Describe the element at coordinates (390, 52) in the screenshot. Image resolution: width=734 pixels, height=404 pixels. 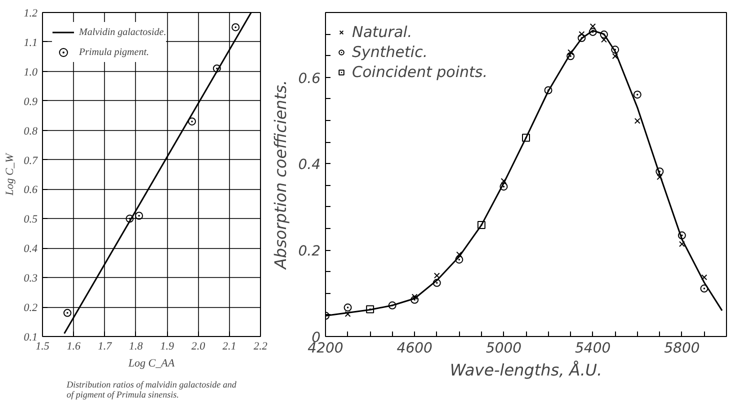
I see `legend-label: Synthetic.` at that location.